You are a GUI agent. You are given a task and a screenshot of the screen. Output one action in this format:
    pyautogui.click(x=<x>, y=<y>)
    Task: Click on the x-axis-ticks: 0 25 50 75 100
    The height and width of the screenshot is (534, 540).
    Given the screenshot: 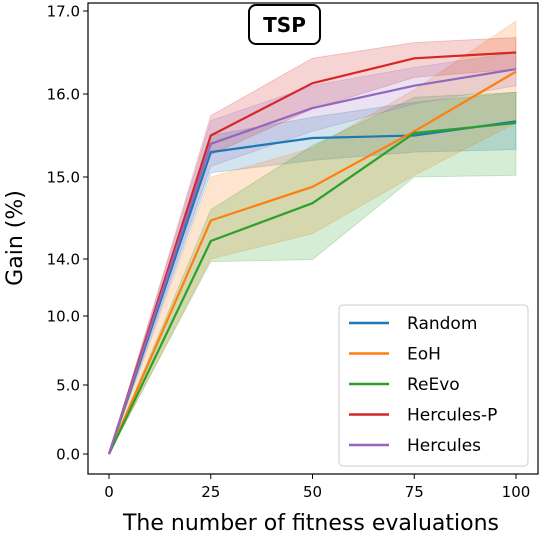 What is the action you would take?
    pyautogui.click(x=317, y=487)
    